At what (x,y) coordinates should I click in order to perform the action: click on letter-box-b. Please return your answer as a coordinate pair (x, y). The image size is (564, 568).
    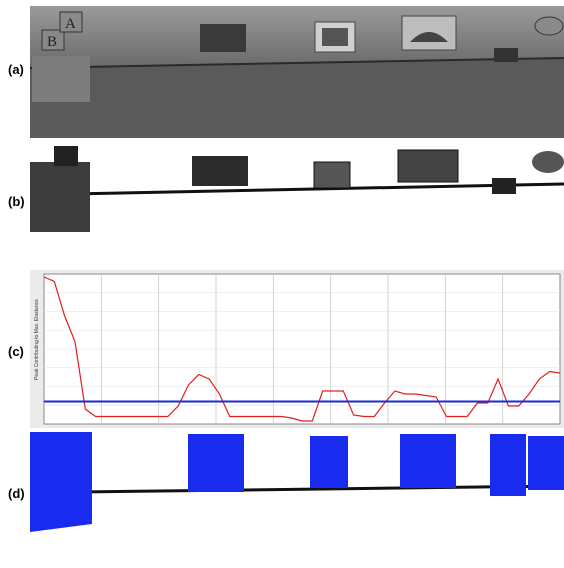
    Looking at the image, I should click on (53, 40).